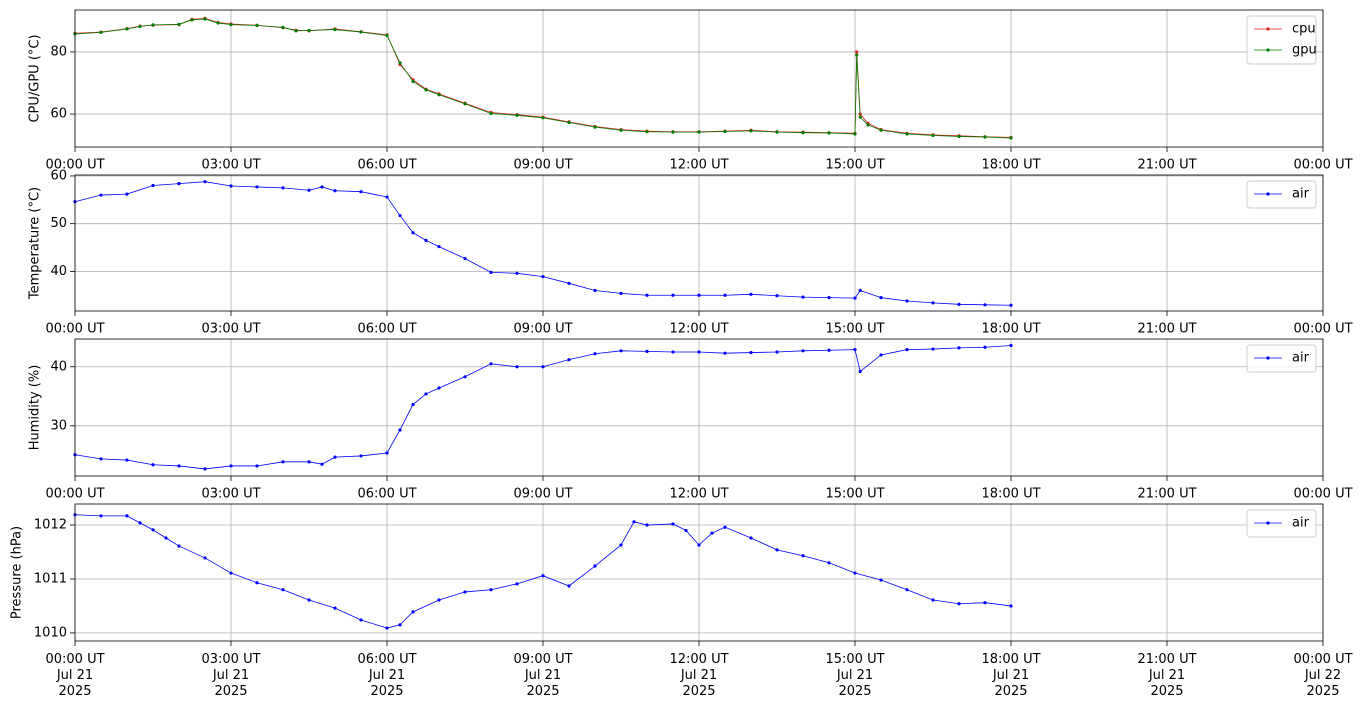 The height and width of the screenshot is (707, 1364). Describe the element at coordinates (74, 659) in the screenshot. I see `x-tick-label-line: 00:00 UT` at that location.